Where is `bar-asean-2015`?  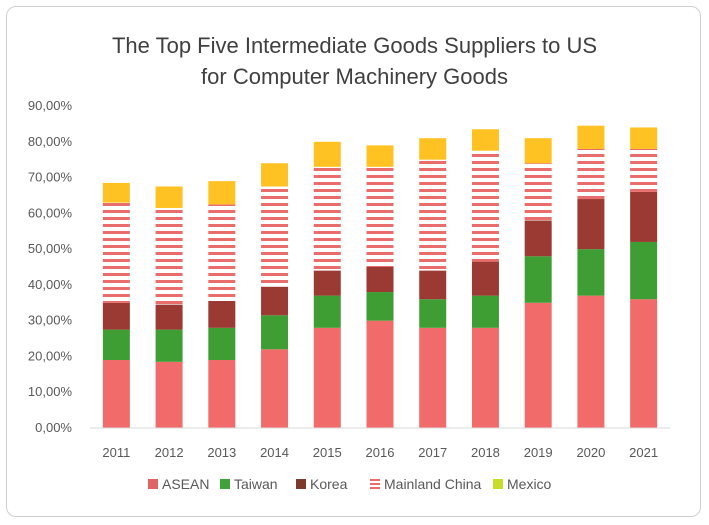 bar-asean-2015 is located at coordinates (327, 377).